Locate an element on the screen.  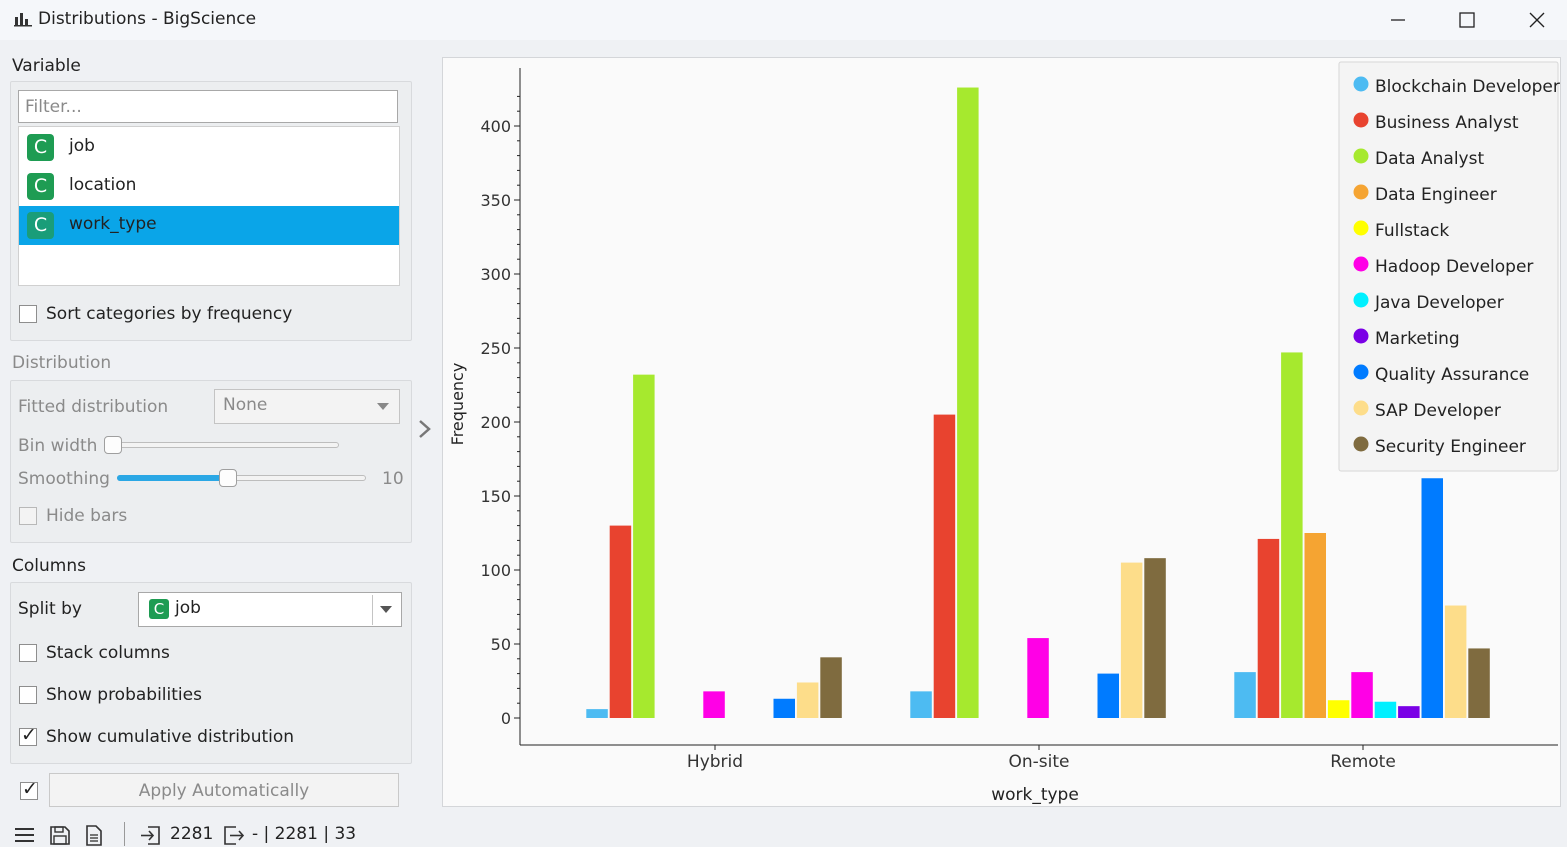
fitted-distribution-select: None is located at coordinates (307, 406).